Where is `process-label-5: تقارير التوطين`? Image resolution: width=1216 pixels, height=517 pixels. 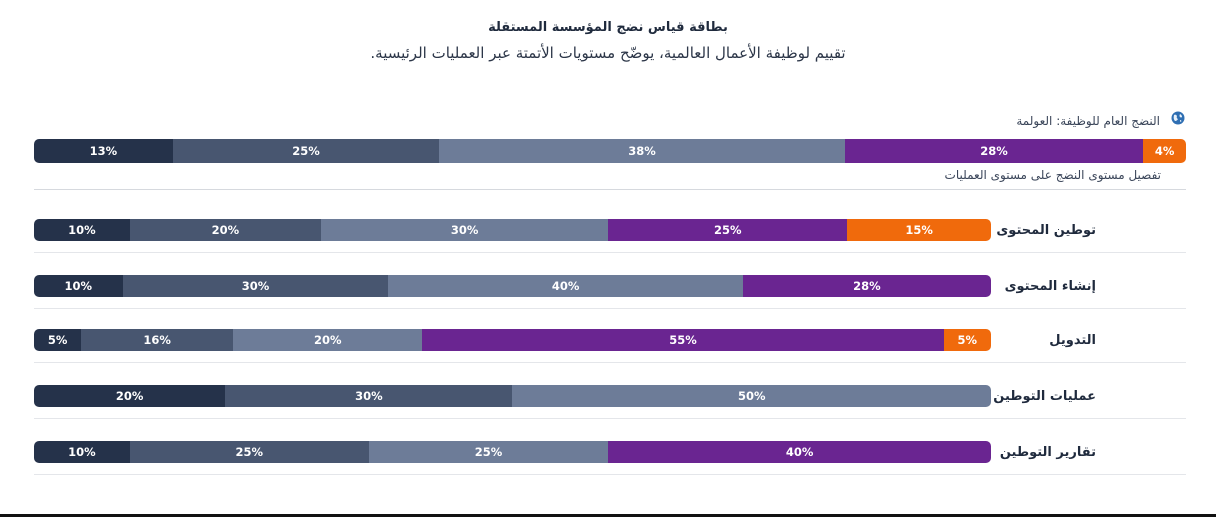 process-label-5: تقارير التوطين is located at coordinates (1047, 452).